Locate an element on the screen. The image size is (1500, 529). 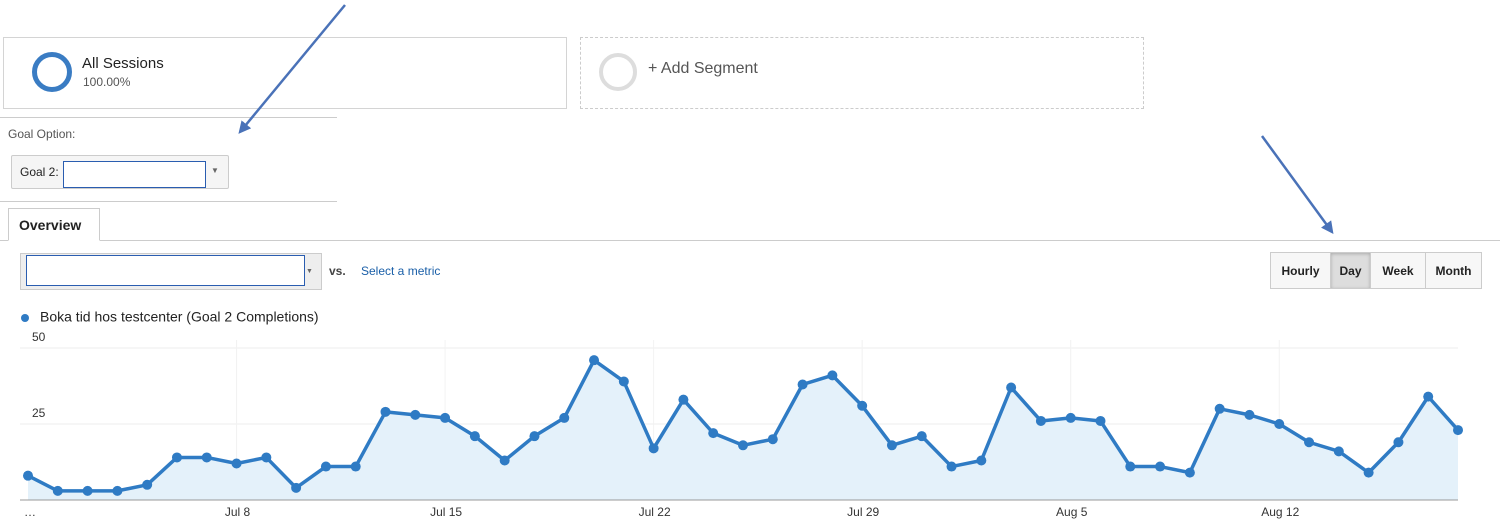
granularity-button: Day is located at coordinates (1350, 270).